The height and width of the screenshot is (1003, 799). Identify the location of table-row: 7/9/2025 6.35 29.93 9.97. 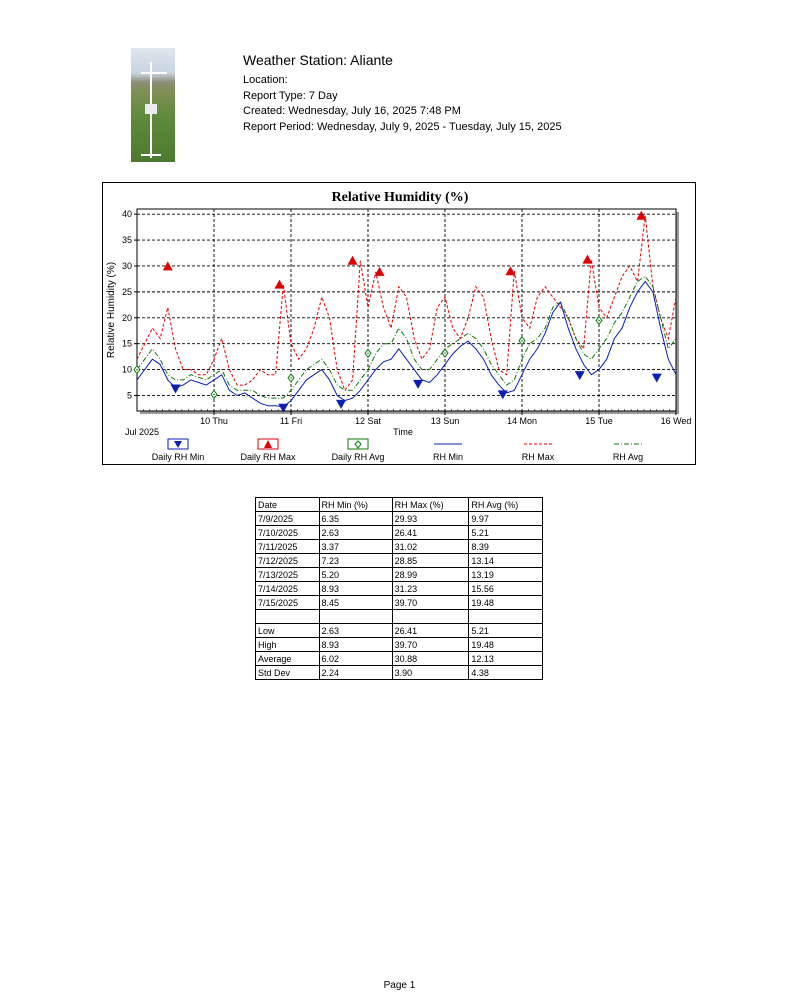
(399, 518).